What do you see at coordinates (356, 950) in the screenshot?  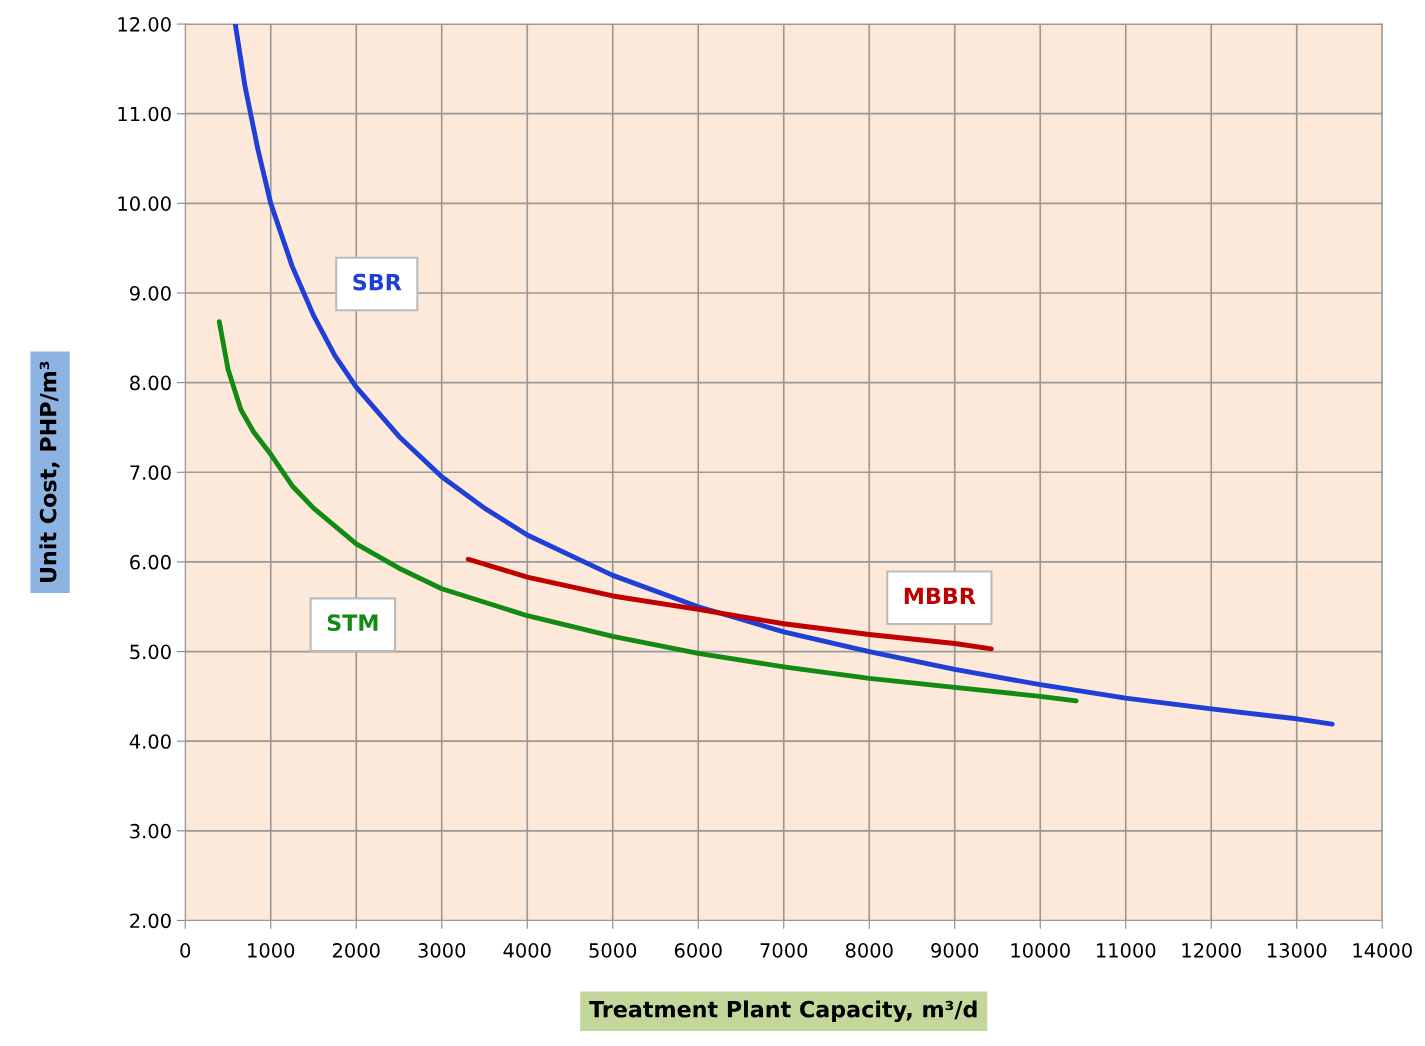 I see `x-tick-label: 2000` at bounding box center [356, 950].